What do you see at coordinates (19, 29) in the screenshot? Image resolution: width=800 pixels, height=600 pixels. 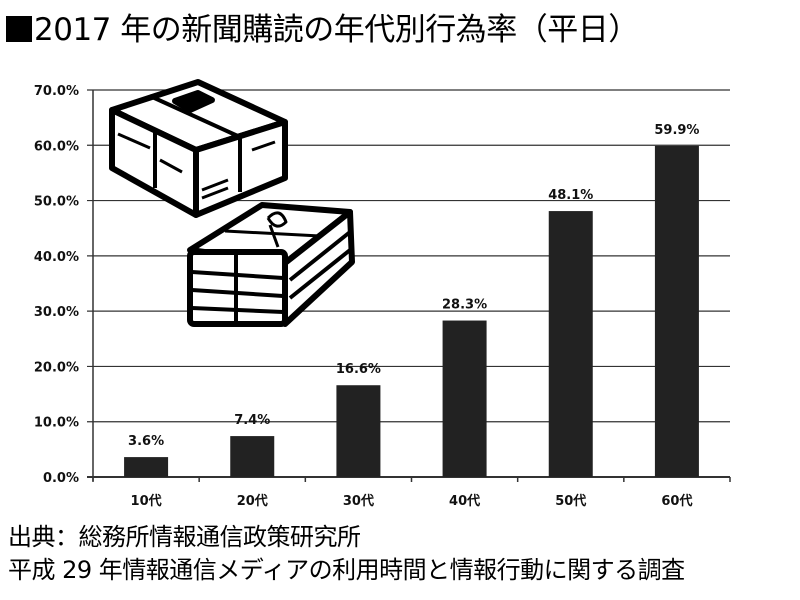 I see `title-square-icon` at bounding box center [19, 29].